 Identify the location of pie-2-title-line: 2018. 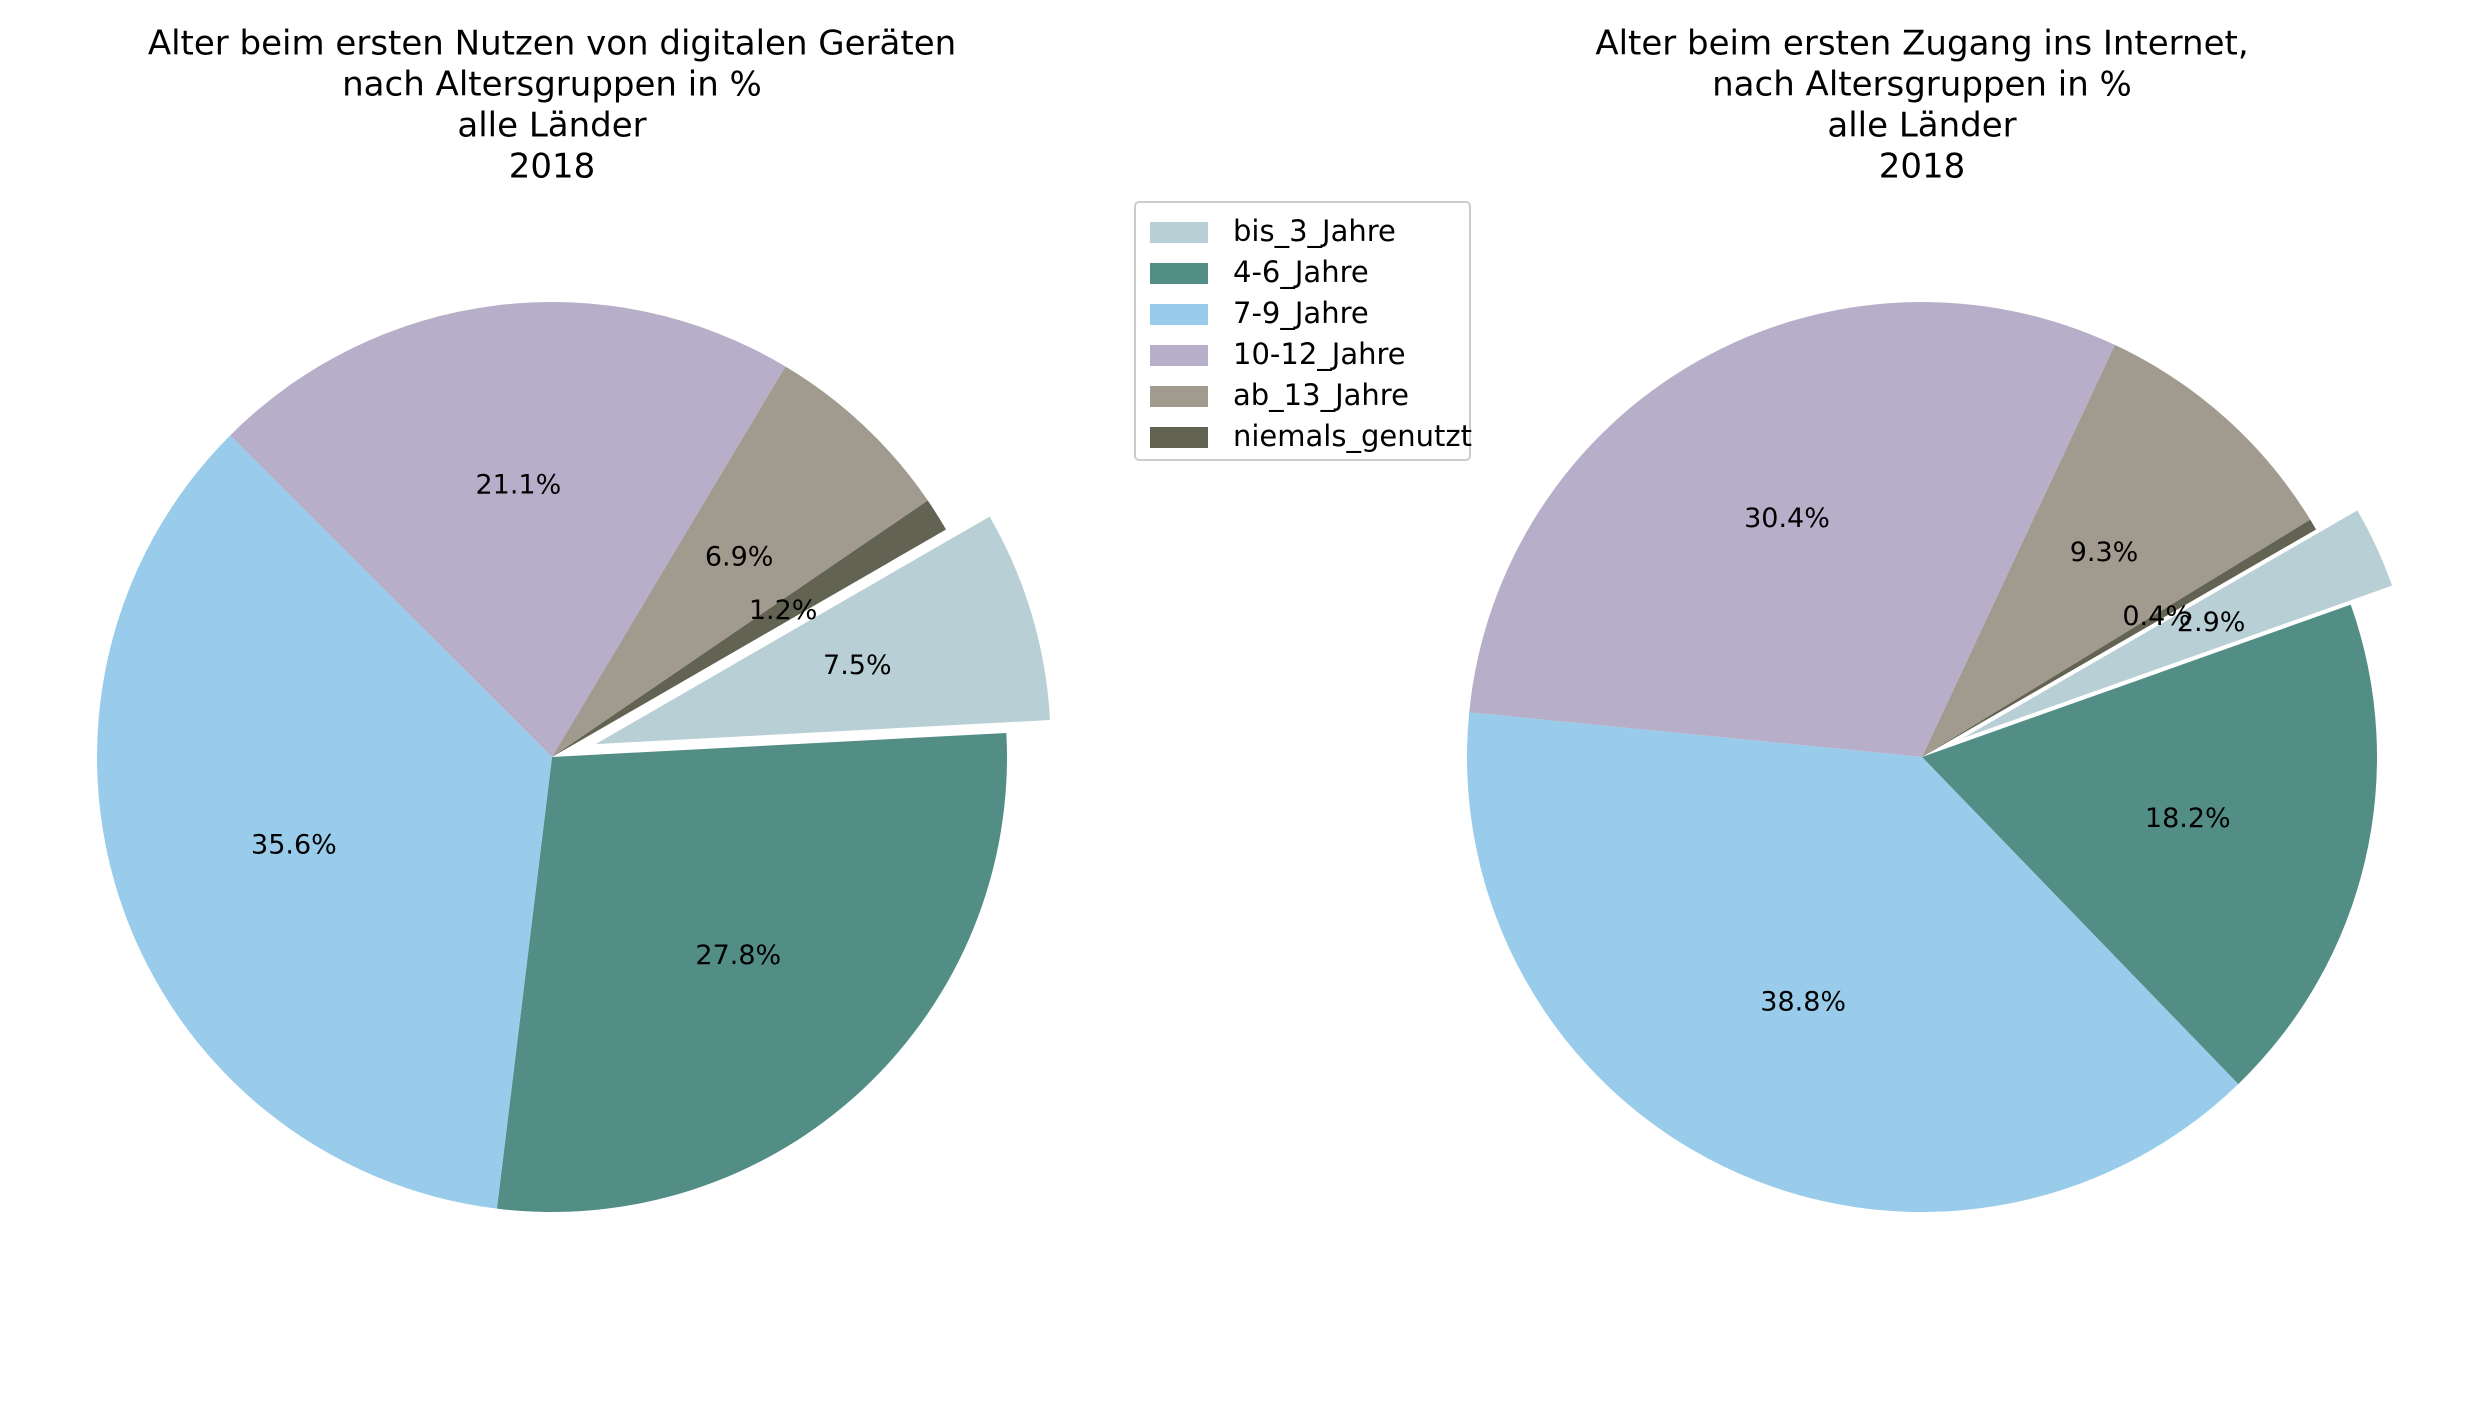
(1922, 167).